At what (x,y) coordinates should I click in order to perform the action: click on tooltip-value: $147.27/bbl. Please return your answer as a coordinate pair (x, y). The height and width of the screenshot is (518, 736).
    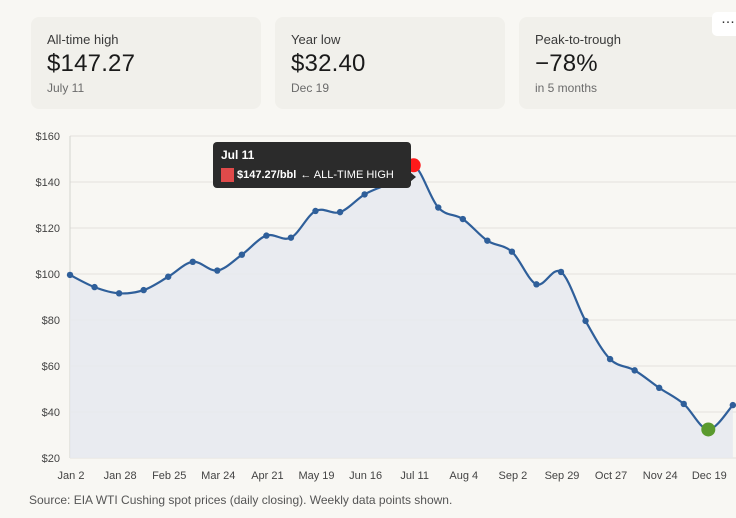
    Looking at the image, I should click on (267, 175).